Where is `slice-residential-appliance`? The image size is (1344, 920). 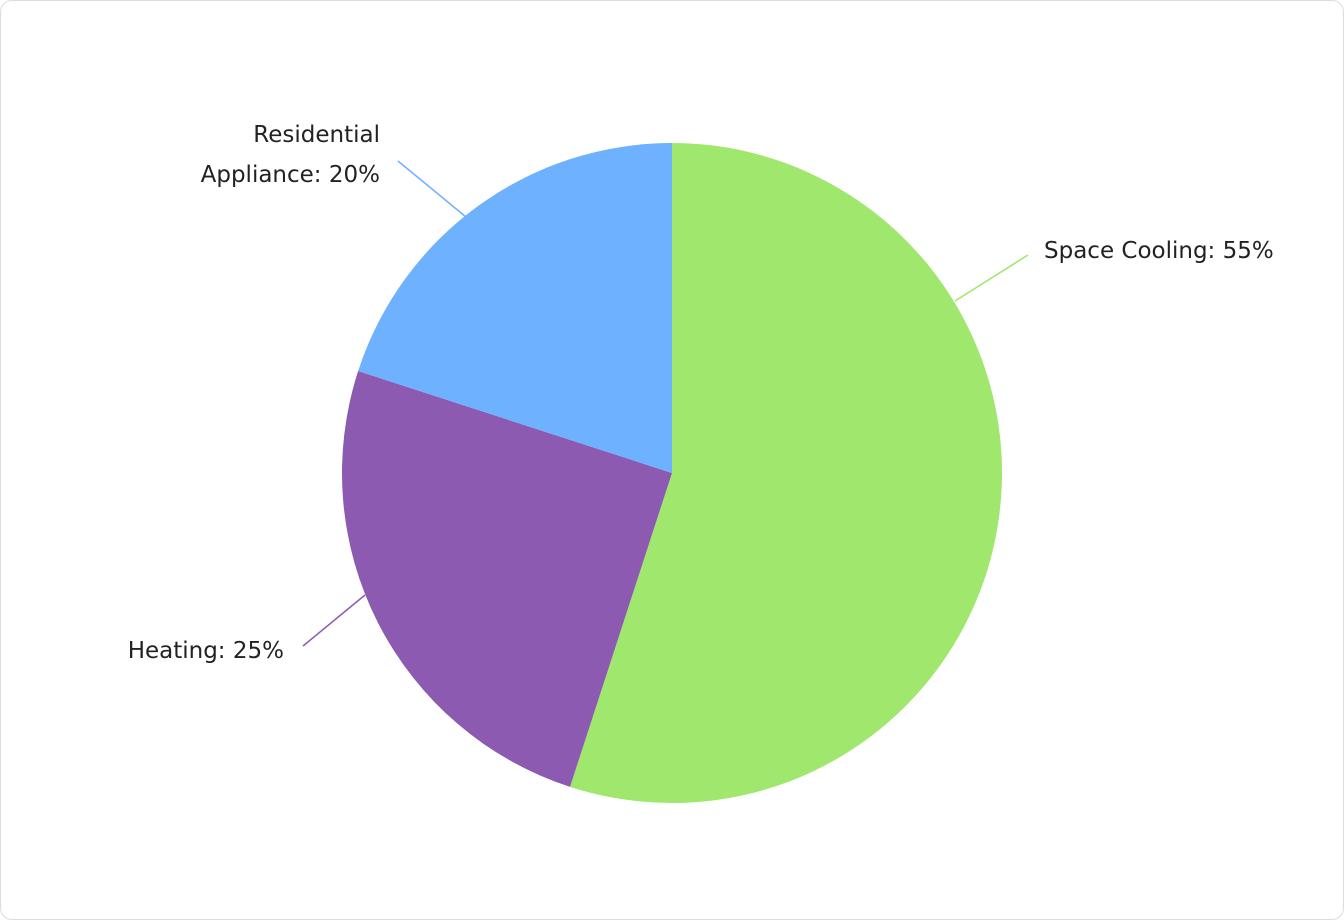 slice-residential-appliance is located at coordinates (515, 308).